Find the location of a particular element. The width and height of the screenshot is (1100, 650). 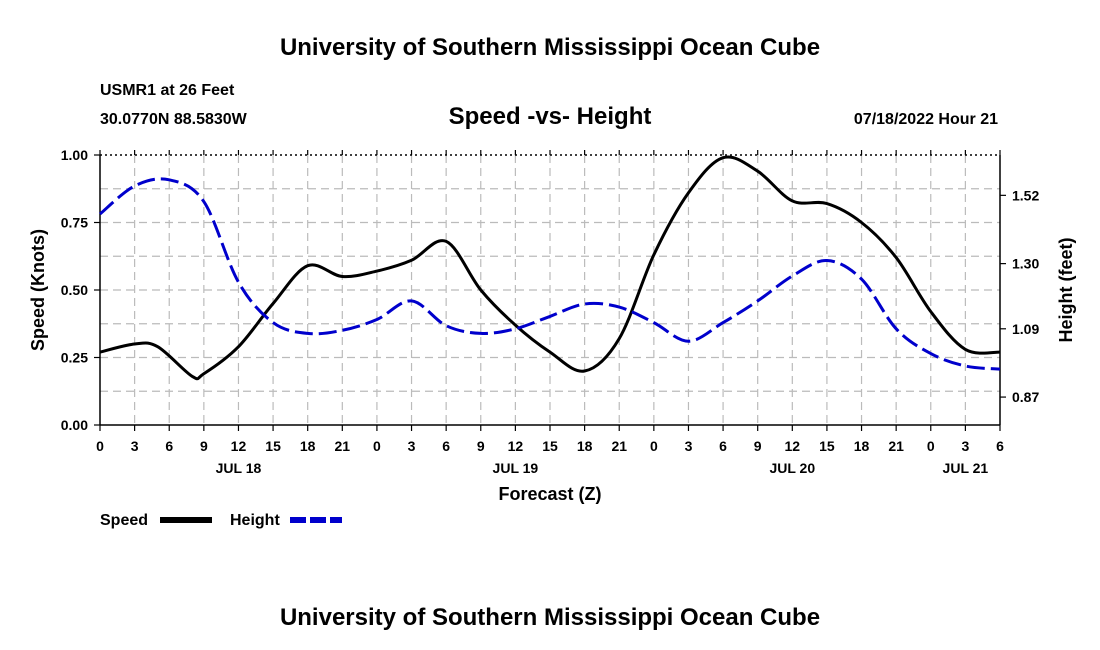

y-right-tick-label: 1.30 is located at coordinates (1025, 264).